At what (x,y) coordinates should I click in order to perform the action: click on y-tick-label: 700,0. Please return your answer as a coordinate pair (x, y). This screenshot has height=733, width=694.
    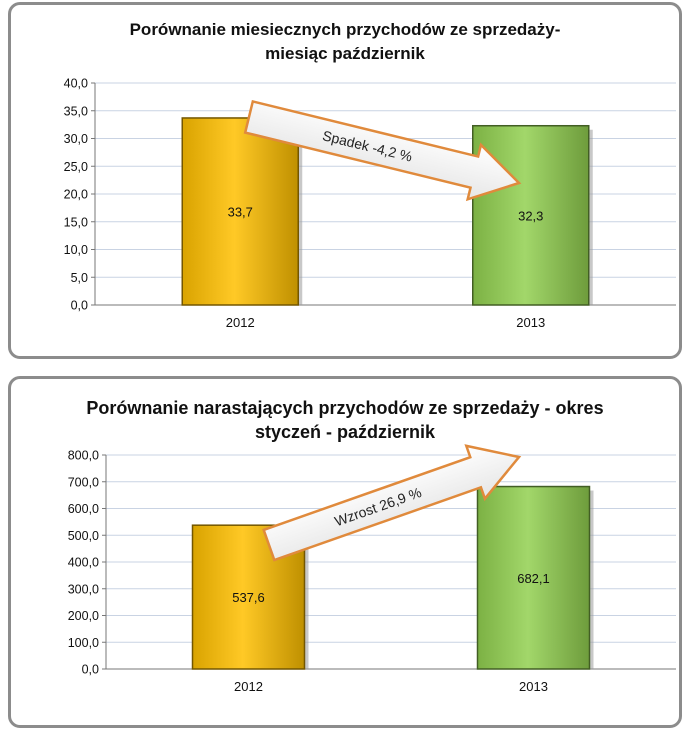
    Looking at the image, I should click on (83, 482).